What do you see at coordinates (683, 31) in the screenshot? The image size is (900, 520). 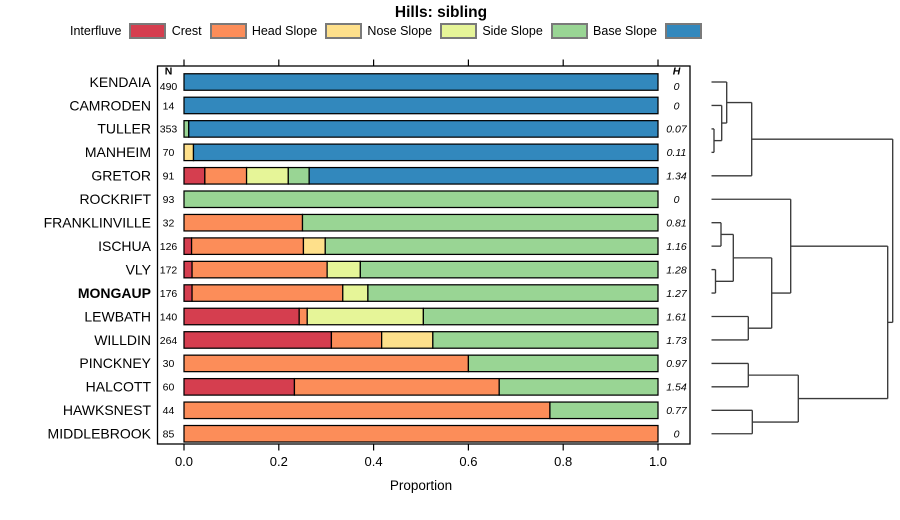 I see `legend-color-swatch-base` at bounding box center [683, 31].